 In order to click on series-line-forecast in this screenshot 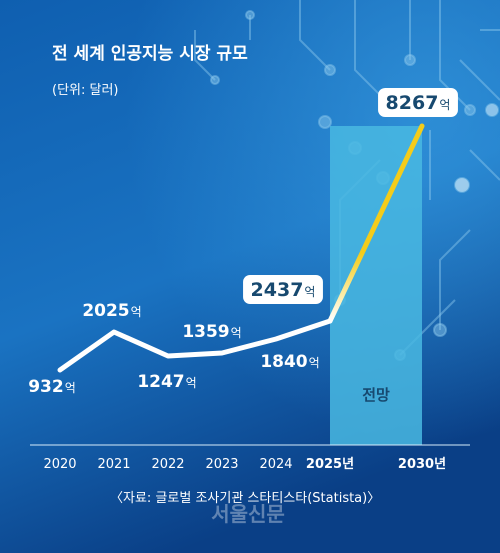, I will do `click(376, 223)`.